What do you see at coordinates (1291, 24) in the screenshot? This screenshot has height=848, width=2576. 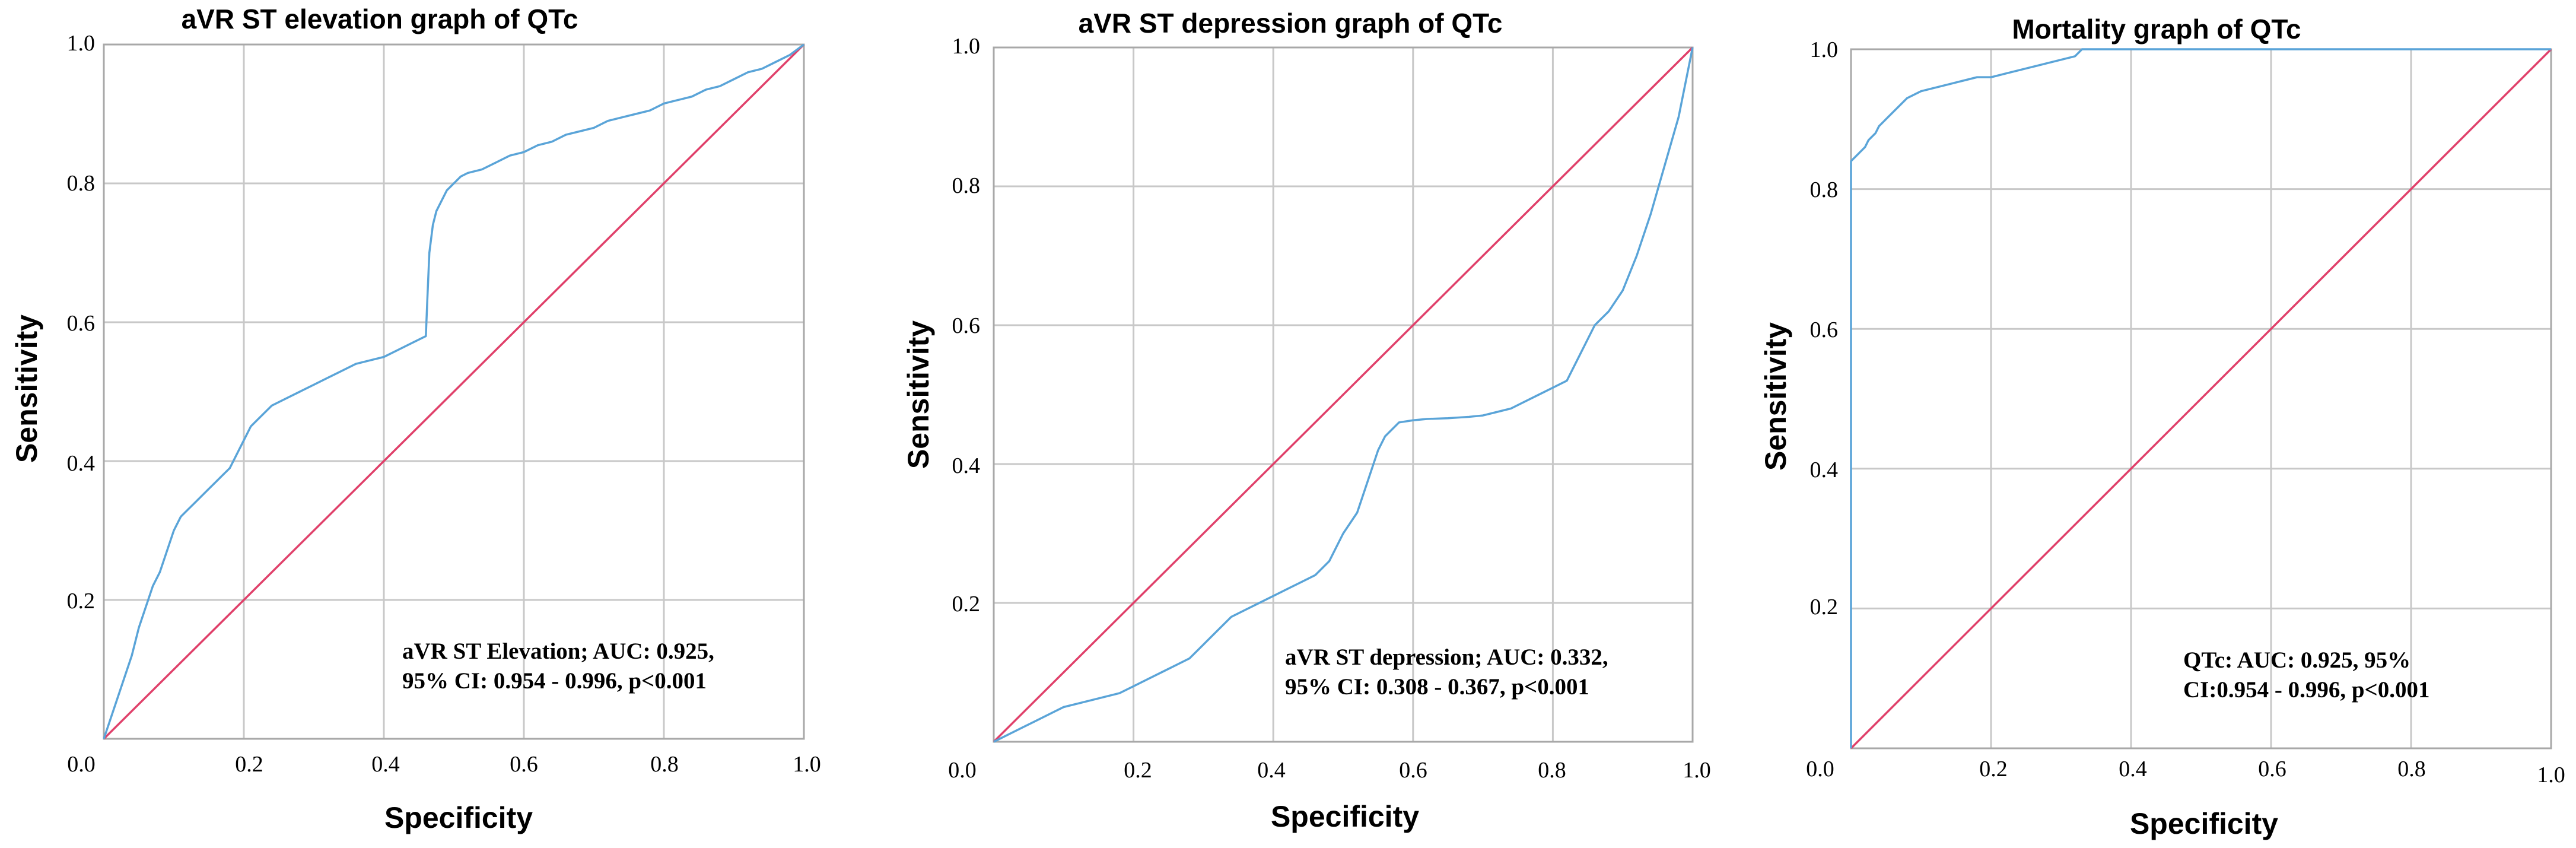 I see `chart-title: aVR ST depression graph of QTc` at bounding box center [1291, 24].